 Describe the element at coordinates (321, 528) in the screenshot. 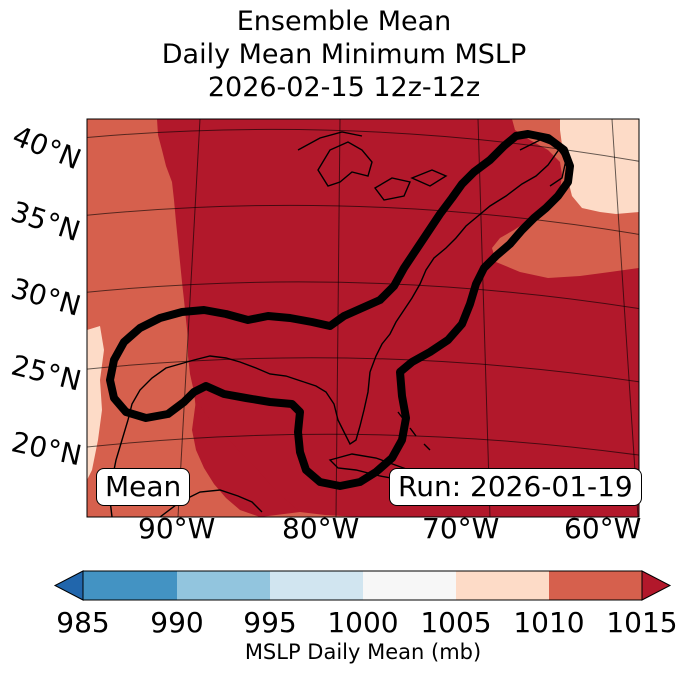

I see `lon-label-80w: 80°W` at that location.